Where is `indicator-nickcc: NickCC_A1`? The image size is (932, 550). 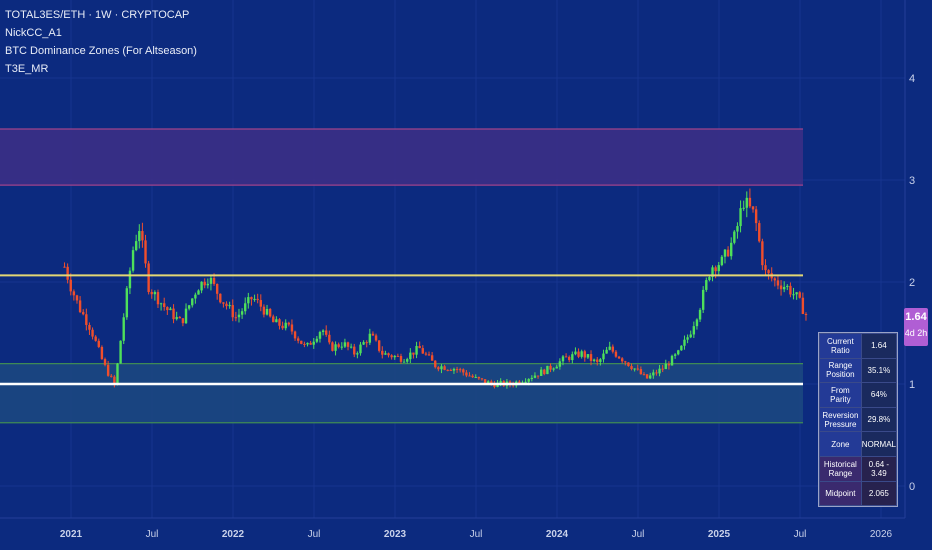
indicator-nickcc: NickCC_A1 is located at coordinates (33, 33).